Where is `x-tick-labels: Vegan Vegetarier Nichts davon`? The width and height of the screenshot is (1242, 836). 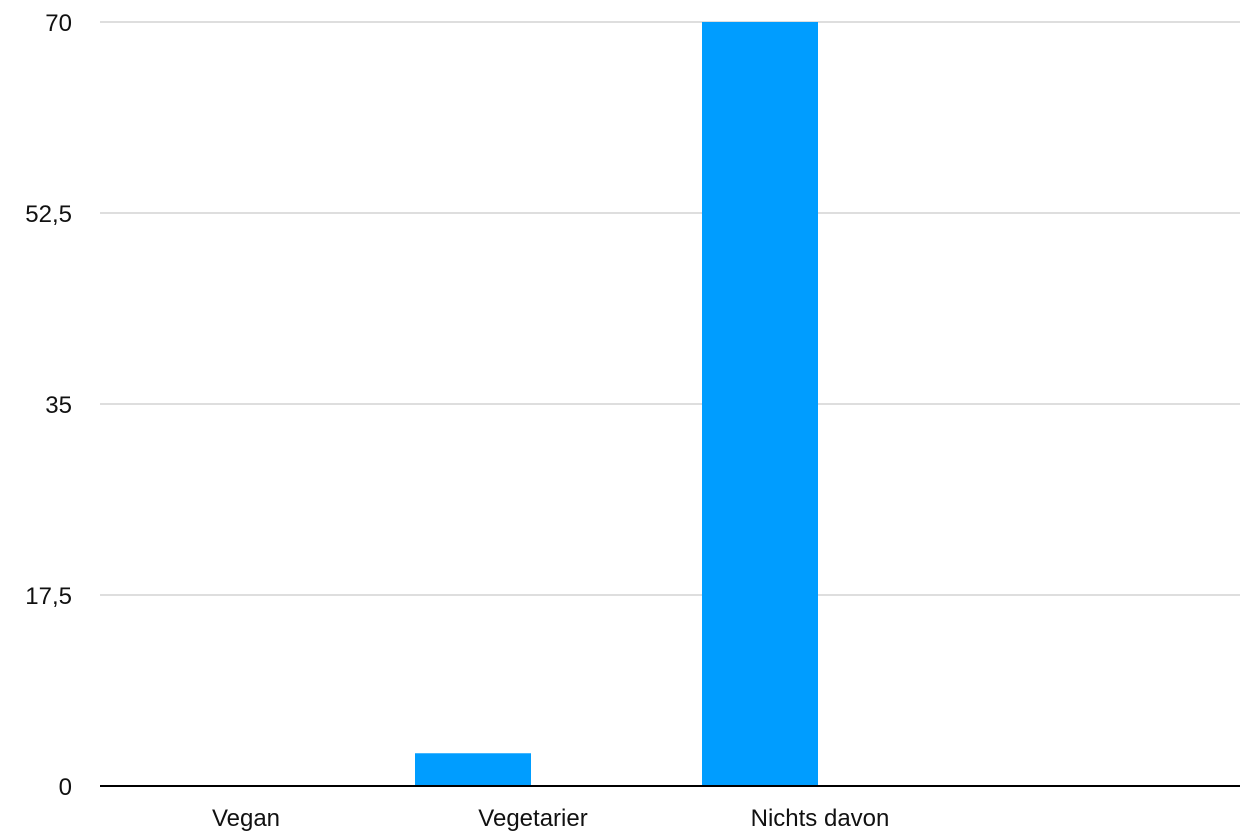
x-tick-labels: Vegan Vegetarier Nichts davon is located at coordinates (550, 818).